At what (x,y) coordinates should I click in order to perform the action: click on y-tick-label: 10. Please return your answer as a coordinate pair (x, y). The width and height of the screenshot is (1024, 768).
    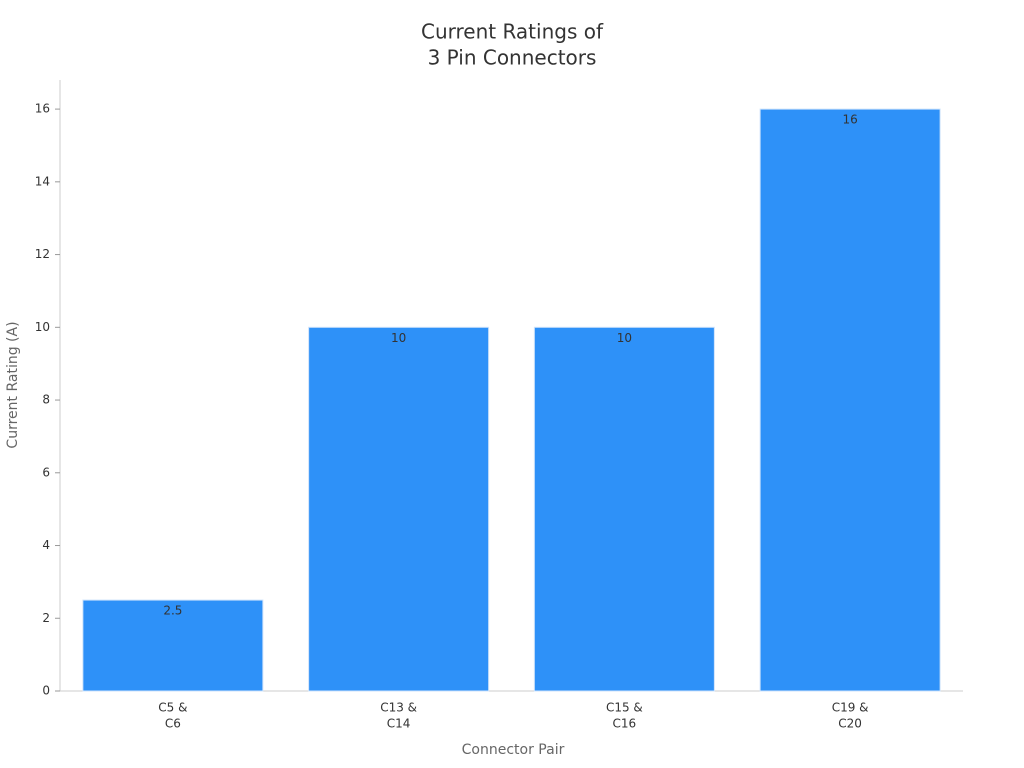
    Looking at the image, I should click on (42, 327).